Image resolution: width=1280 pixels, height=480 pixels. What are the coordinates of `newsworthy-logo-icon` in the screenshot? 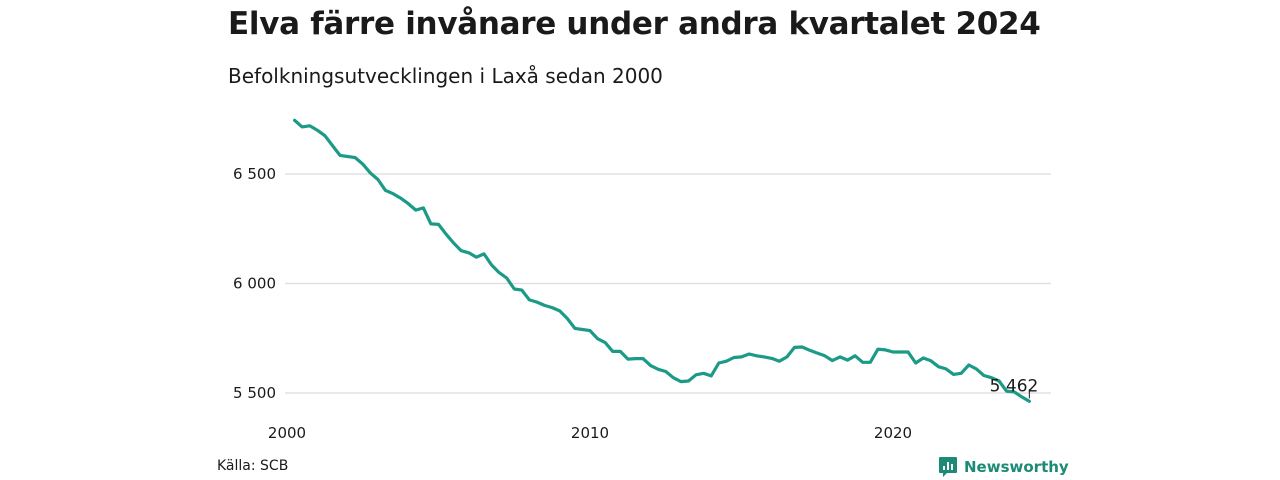 It's located at (948, 467).